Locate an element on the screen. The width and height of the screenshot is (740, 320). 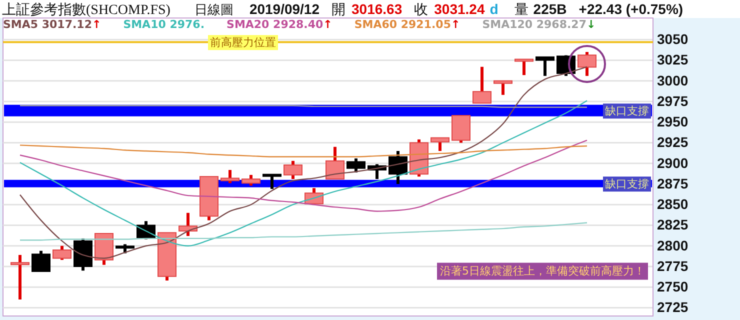
text: 2019/09/12 is located at coordinates (284, 9).